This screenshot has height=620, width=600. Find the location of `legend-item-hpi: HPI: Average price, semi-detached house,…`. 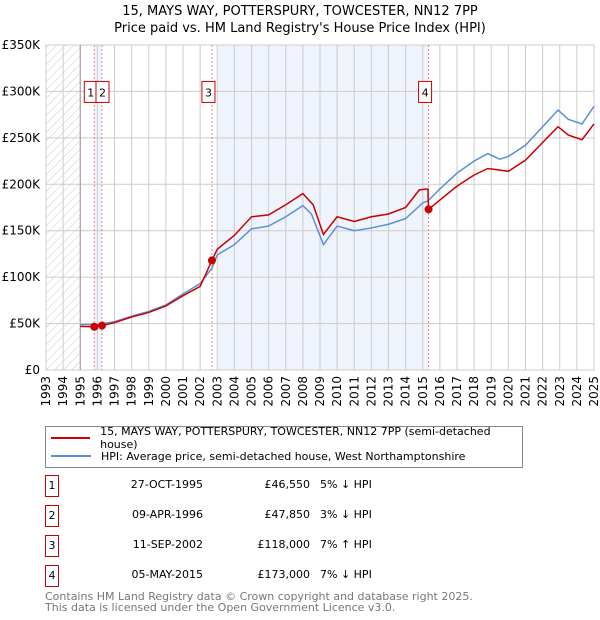

legend-item-hpi: HPI: Average price, semi-detached house,… is located at coordinates (258, 456).